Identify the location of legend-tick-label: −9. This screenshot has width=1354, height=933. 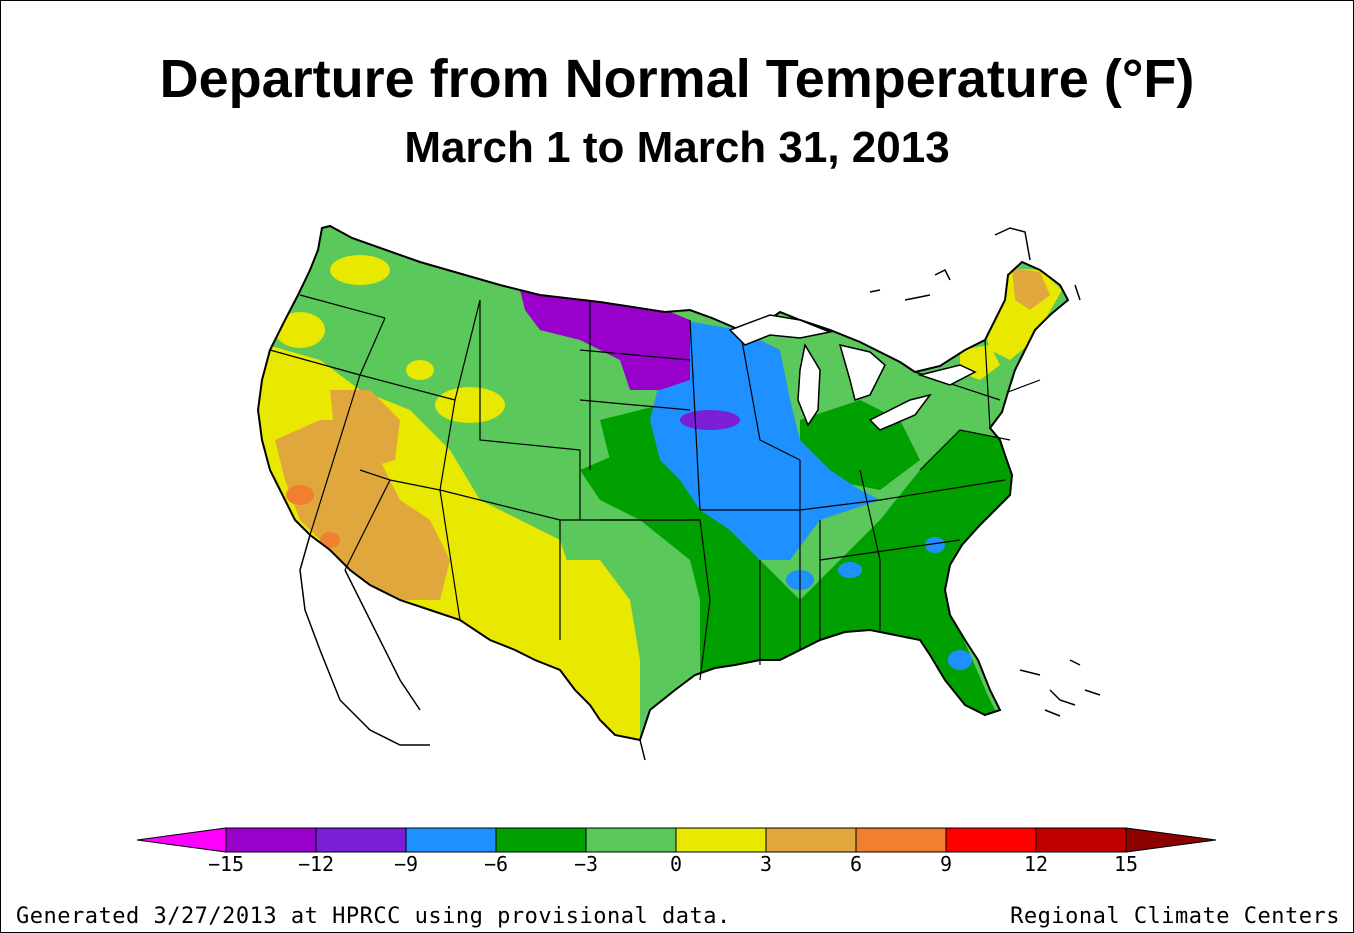
(406, 864).